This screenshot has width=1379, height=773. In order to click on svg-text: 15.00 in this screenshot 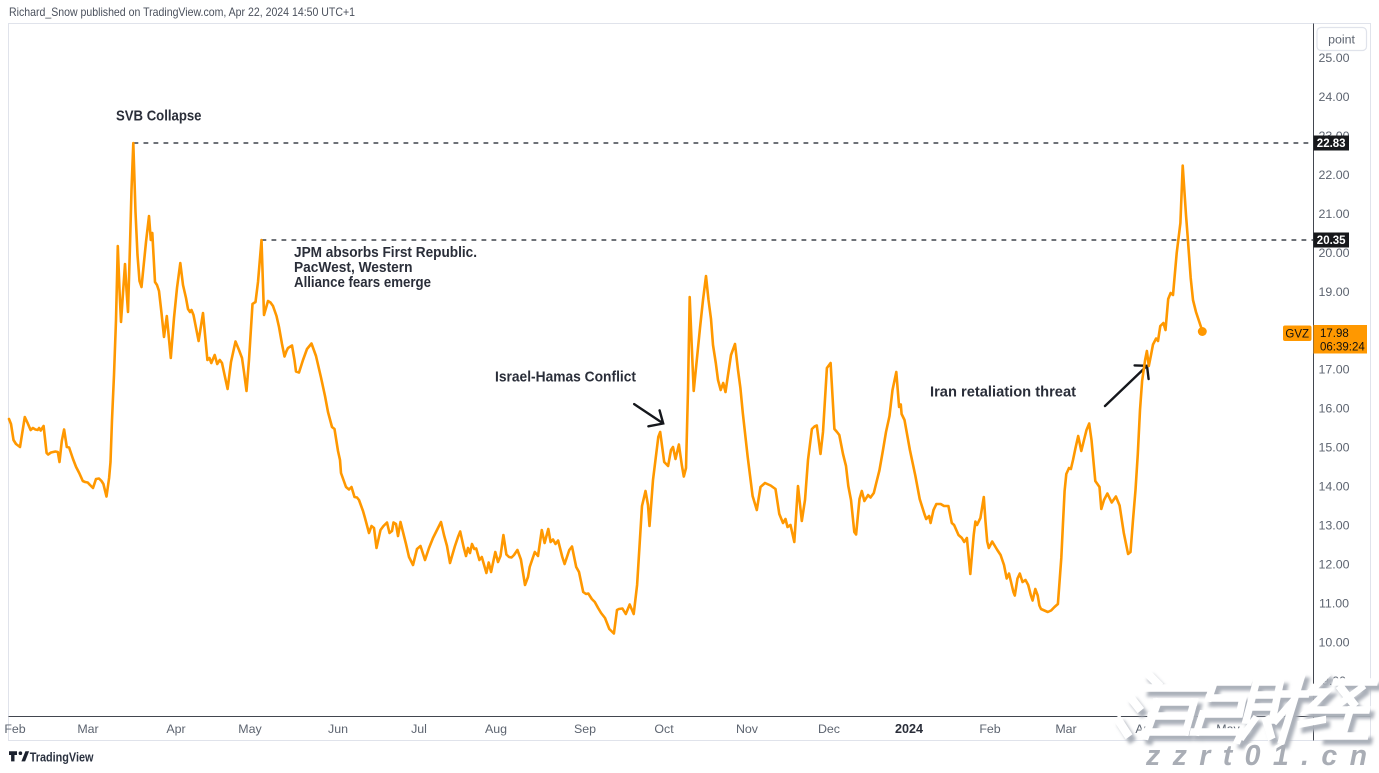, I will do `click(1333, 448)`.